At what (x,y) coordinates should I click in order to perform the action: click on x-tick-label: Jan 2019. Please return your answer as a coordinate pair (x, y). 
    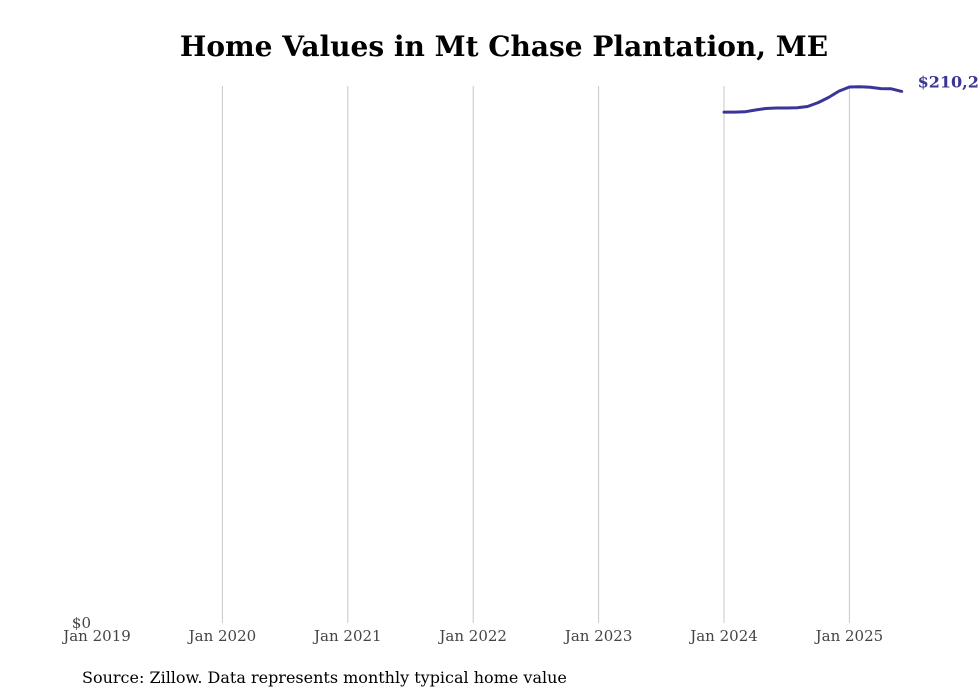
    Looking at the image, I should click on (96, 636).